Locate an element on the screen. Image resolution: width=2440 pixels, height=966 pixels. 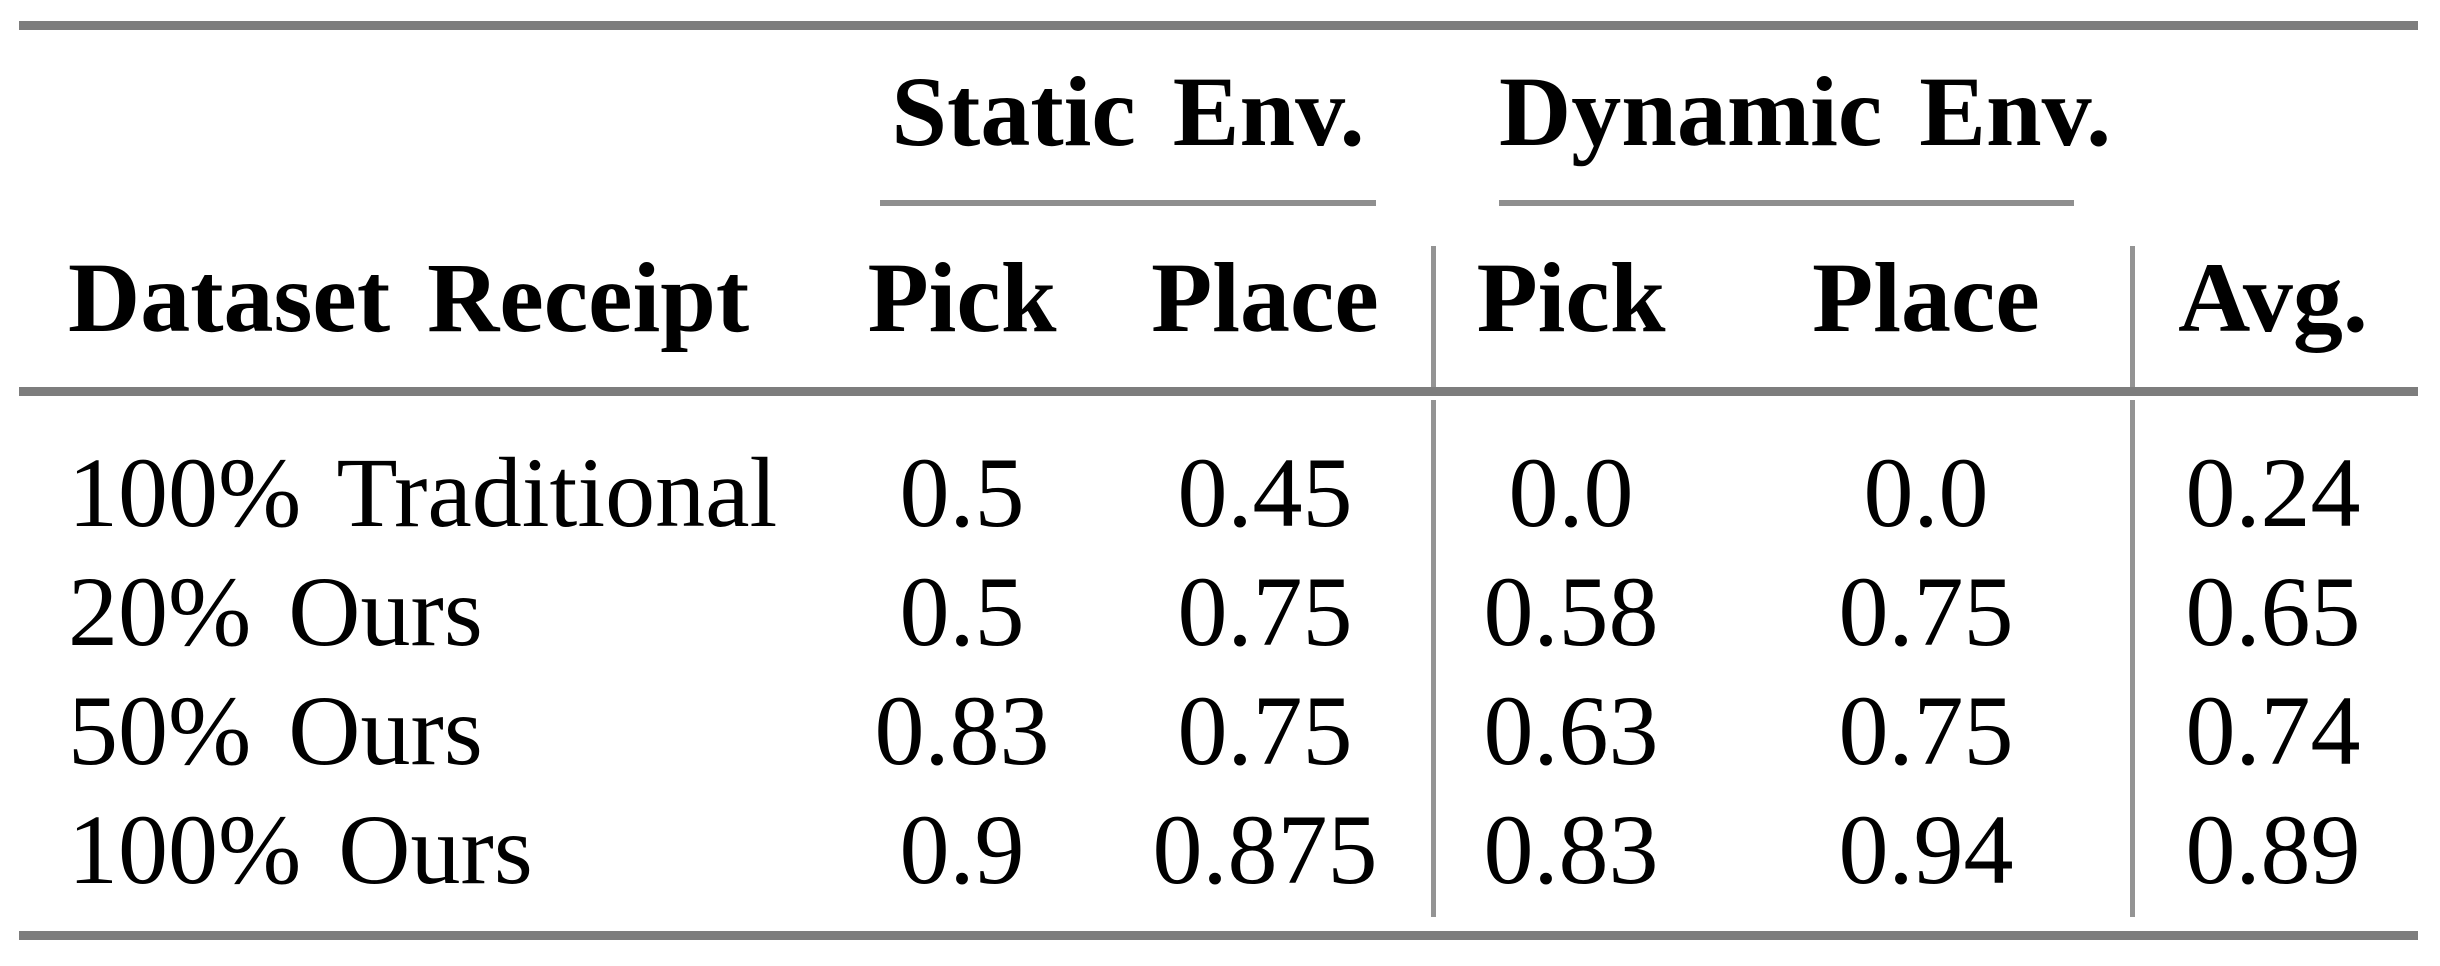
header-static-pick: Pick is located at coordinates (962, 297).